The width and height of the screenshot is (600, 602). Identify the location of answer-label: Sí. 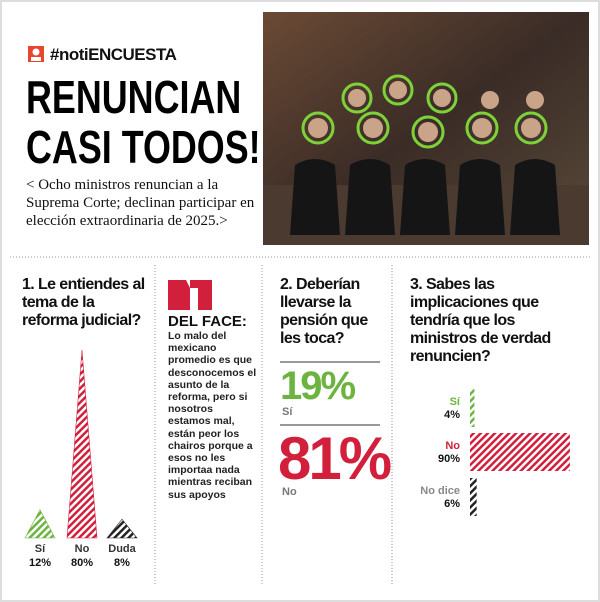
(287, 412).